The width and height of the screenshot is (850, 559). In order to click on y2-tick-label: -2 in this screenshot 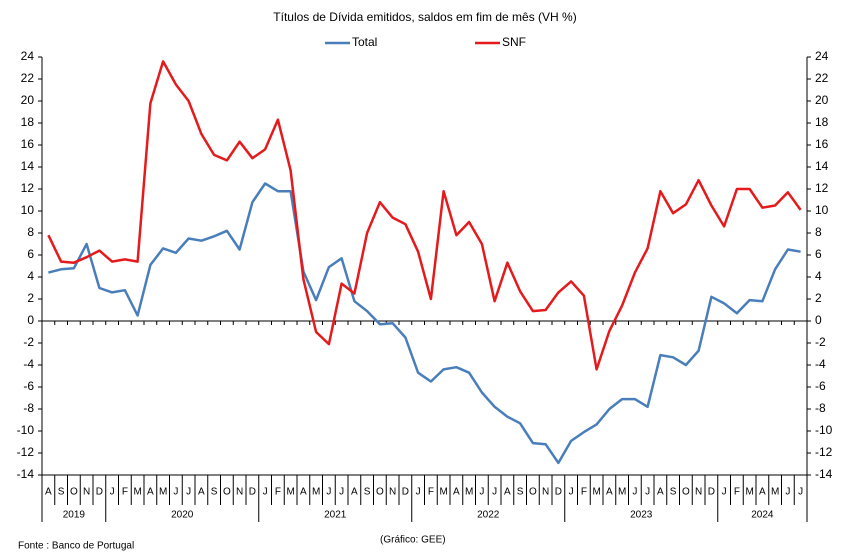, I will do `click(820, 342)`.